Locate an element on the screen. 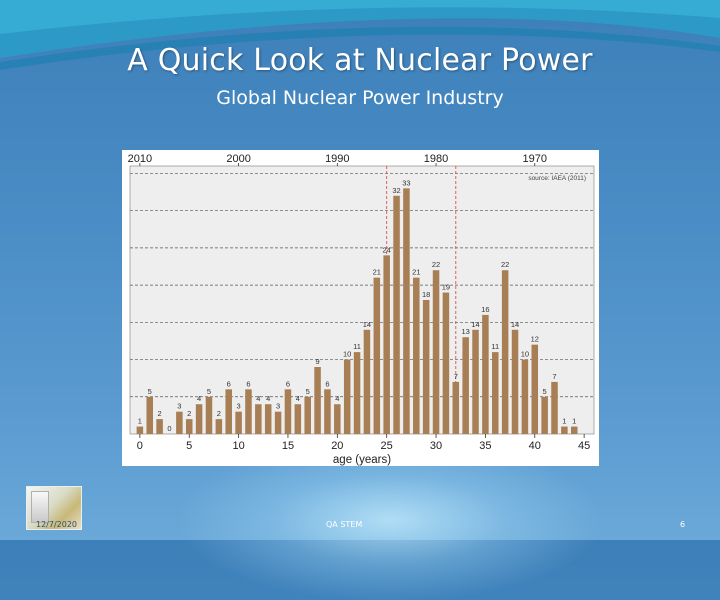 The height and width of the screenshot is (600, 720). x-tick-label: 35 is located at coordinates (485, 446).